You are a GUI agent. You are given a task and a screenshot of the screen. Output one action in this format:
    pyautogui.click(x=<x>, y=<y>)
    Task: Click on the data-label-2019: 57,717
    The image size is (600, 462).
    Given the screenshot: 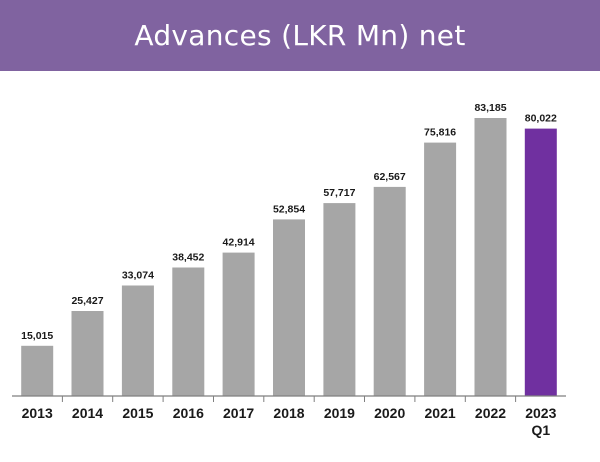 What is the action you would take?
    pyautogui.click(x=339, y=193)
    